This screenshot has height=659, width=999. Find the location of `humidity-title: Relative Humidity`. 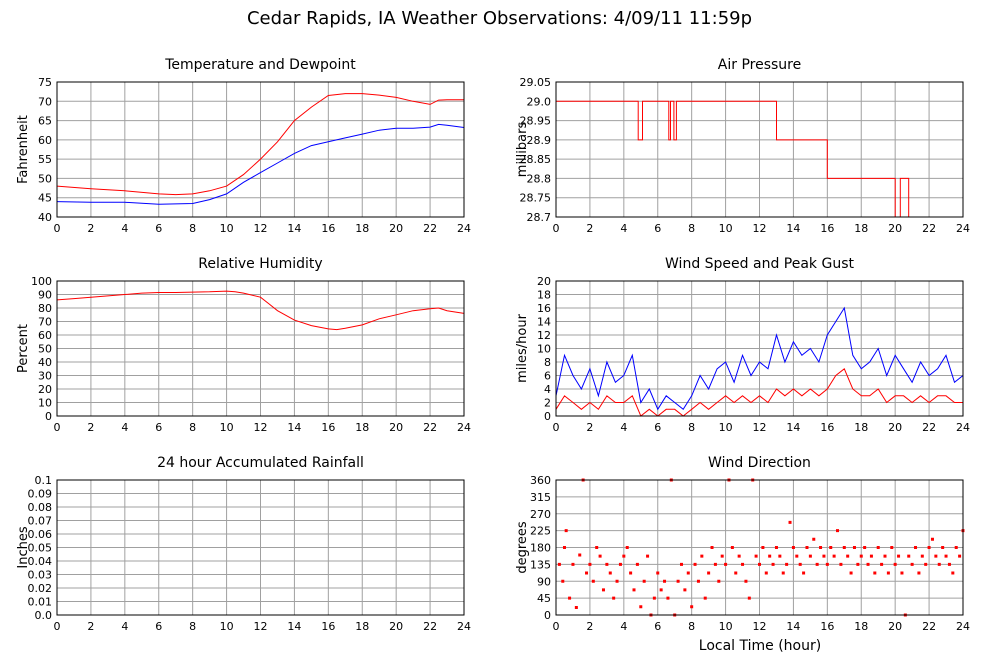

humidity-title: Relative Humidity is located at coordinates (260, 264).